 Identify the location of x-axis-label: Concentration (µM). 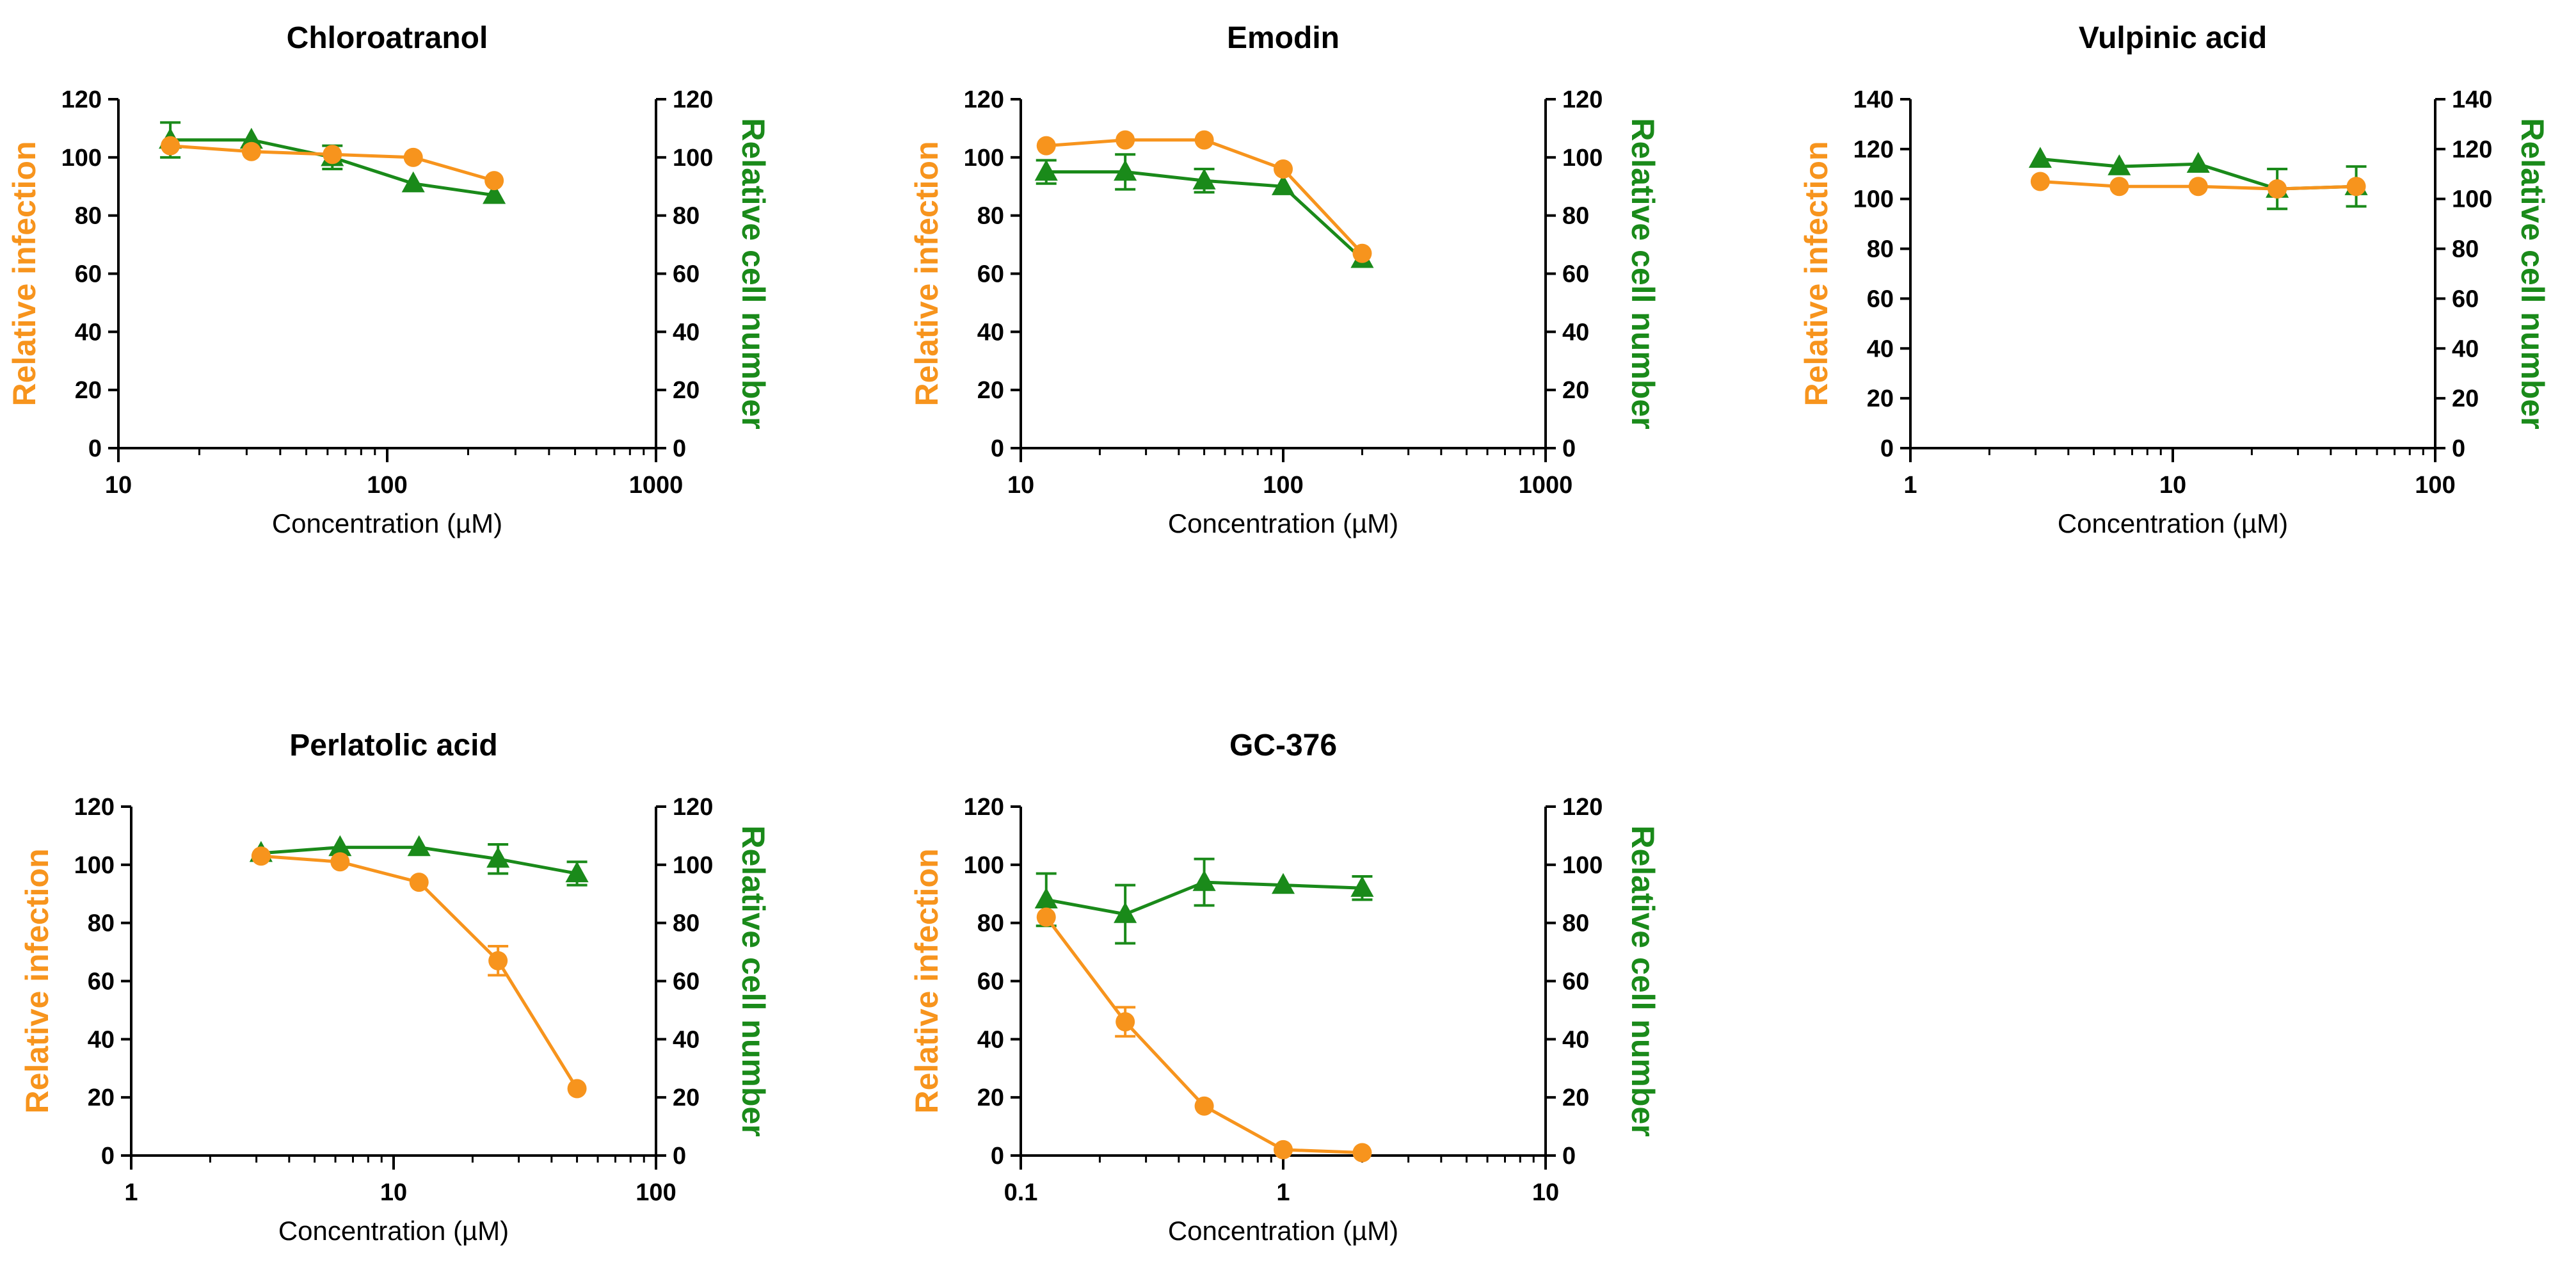
(2173, 523).